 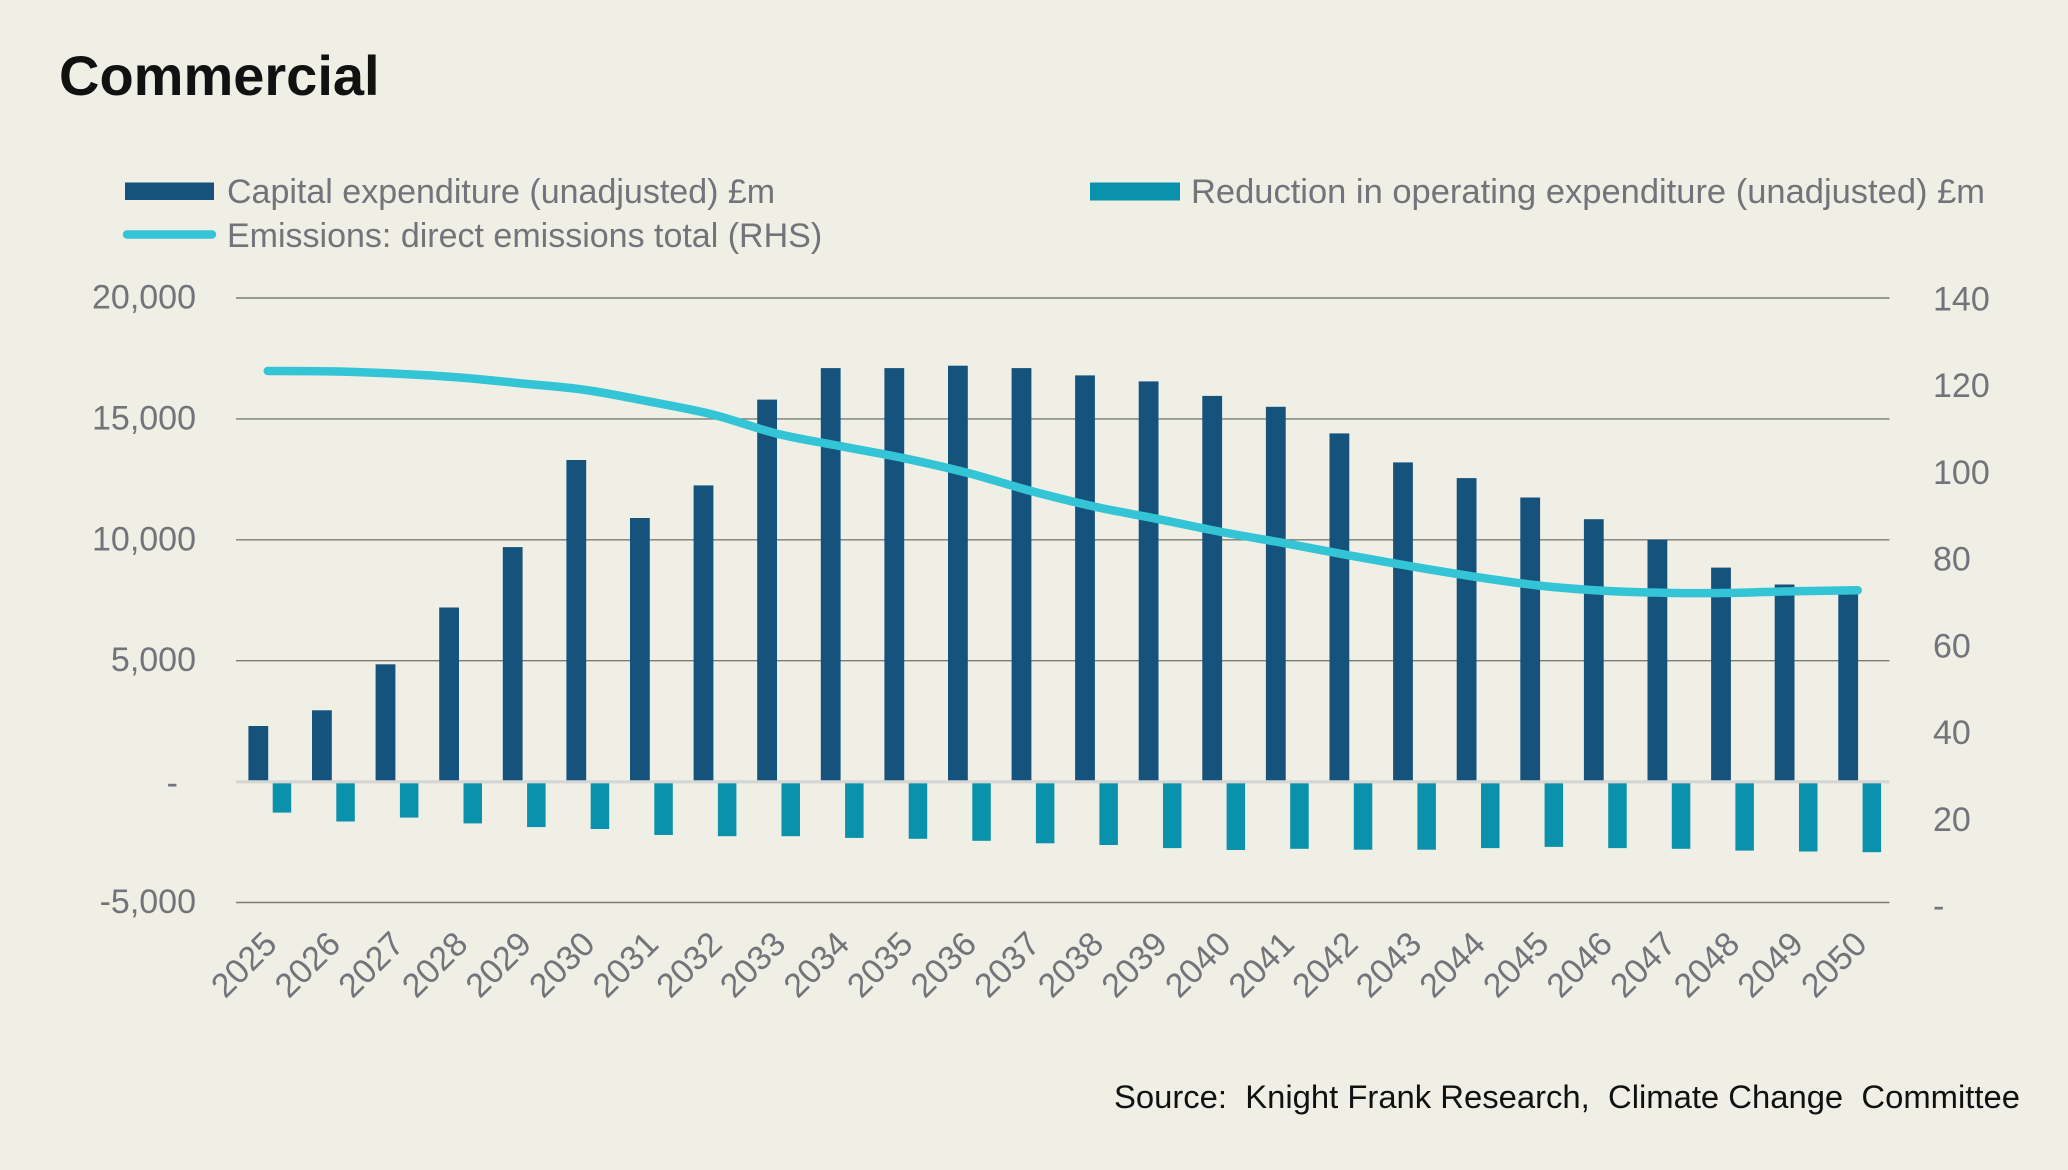 I want to click on svg-text: 5,000, so click(x=153, y=660).